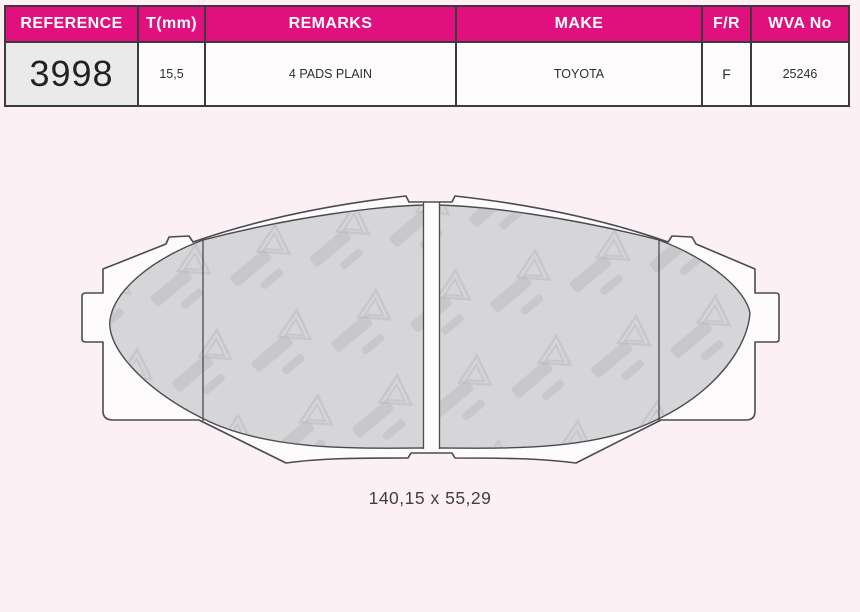 This screenshot has height=612, width=860. I want to click on column-header-remarks: REMARKS, so click(330, 24).